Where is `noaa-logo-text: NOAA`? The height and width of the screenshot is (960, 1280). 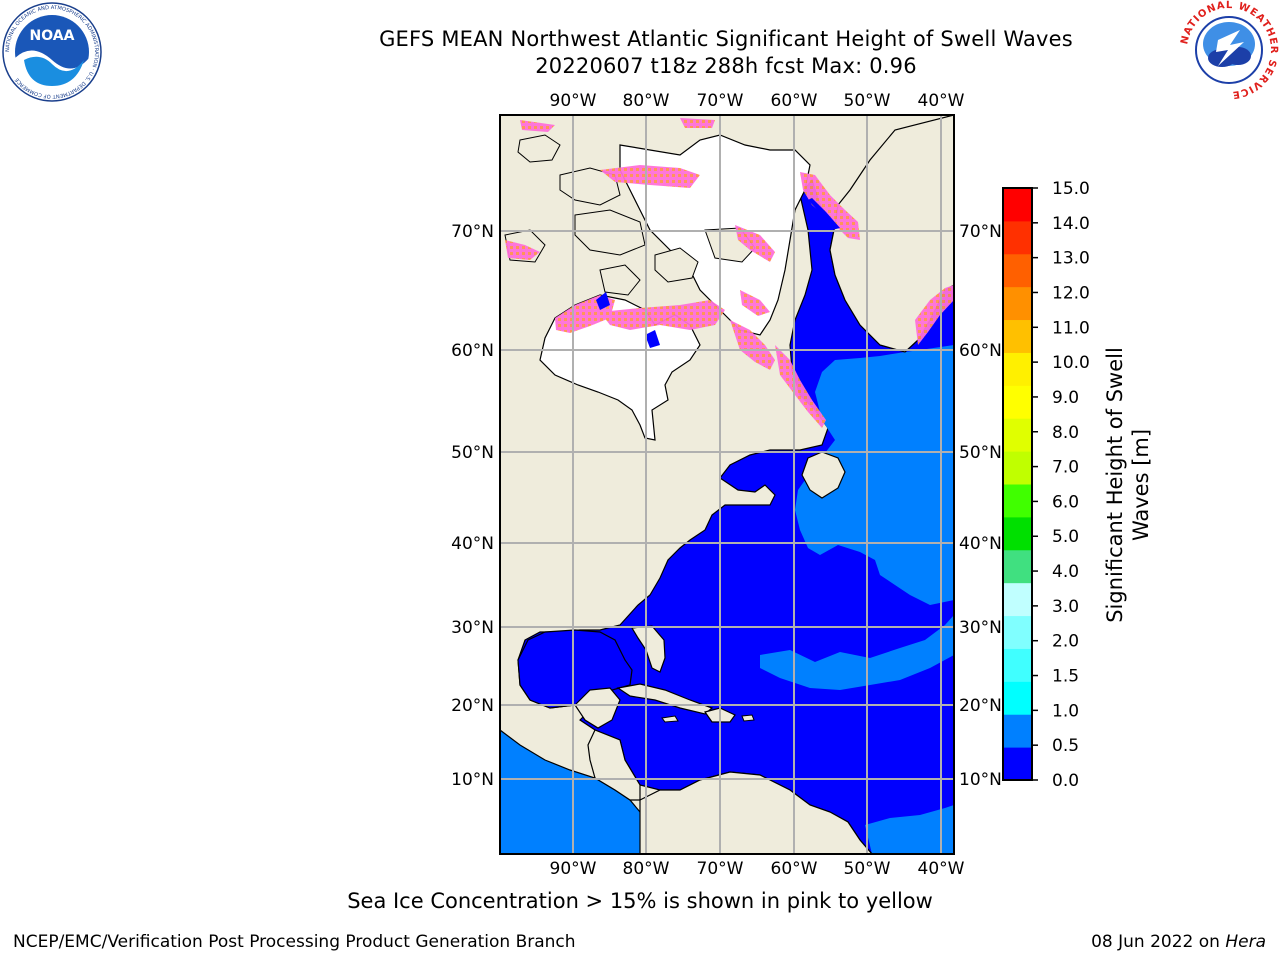
noaa-logo-text: NOAA is located at coordinates (52, 36).